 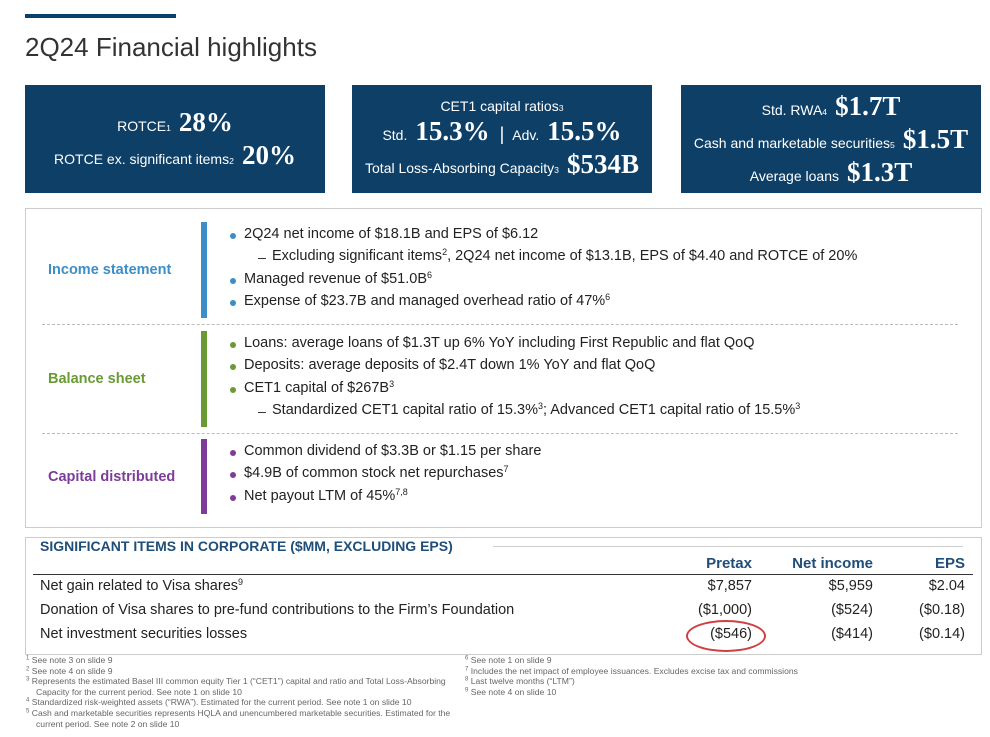 I want to click on cell: ($0.14), so click(x=942, y=634).